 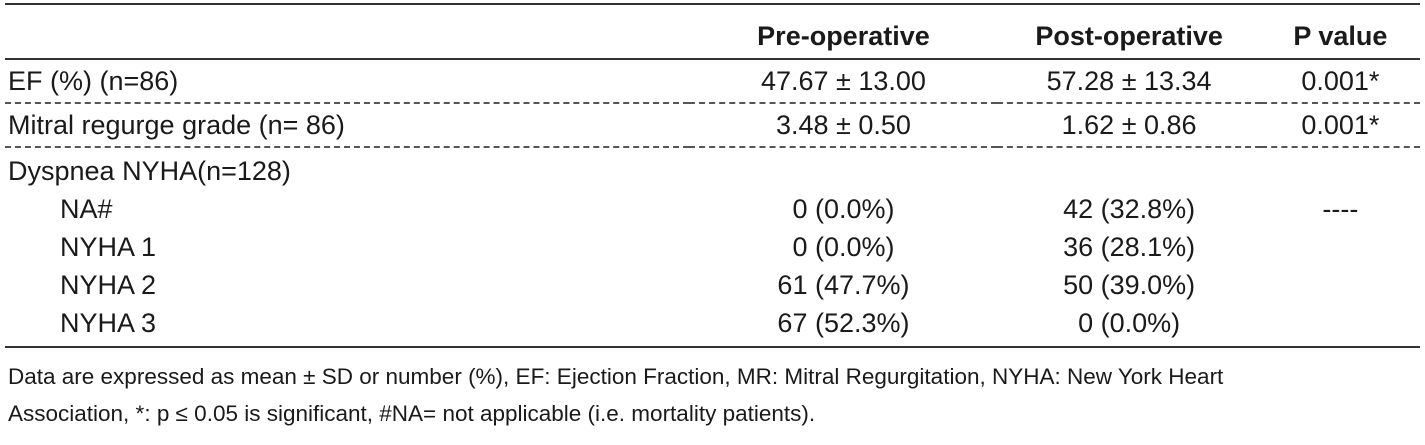 I want to click on group-label: Dyspnea NYHA(n=128), so click(x=149, y=171).